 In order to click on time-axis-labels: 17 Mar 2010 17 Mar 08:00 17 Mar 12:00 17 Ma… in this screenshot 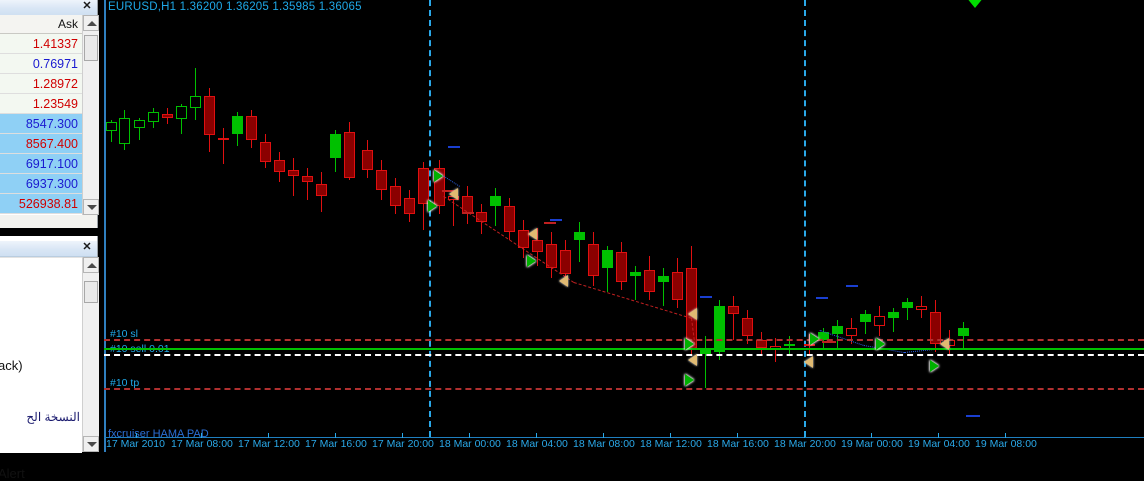, I will do `click(624, 442)`.